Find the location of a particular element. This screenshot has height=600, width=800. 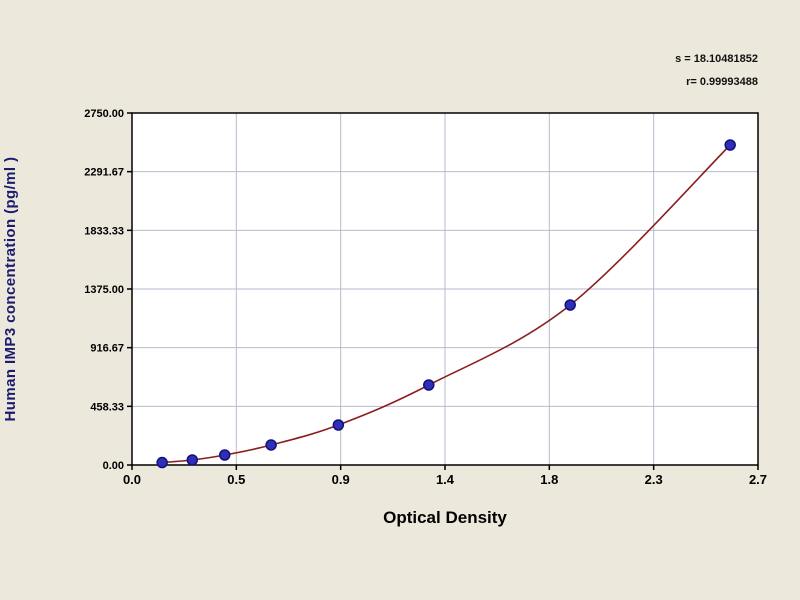

fit-statistic-s: s = 18.10481852 is located at coordinates (716, 59).